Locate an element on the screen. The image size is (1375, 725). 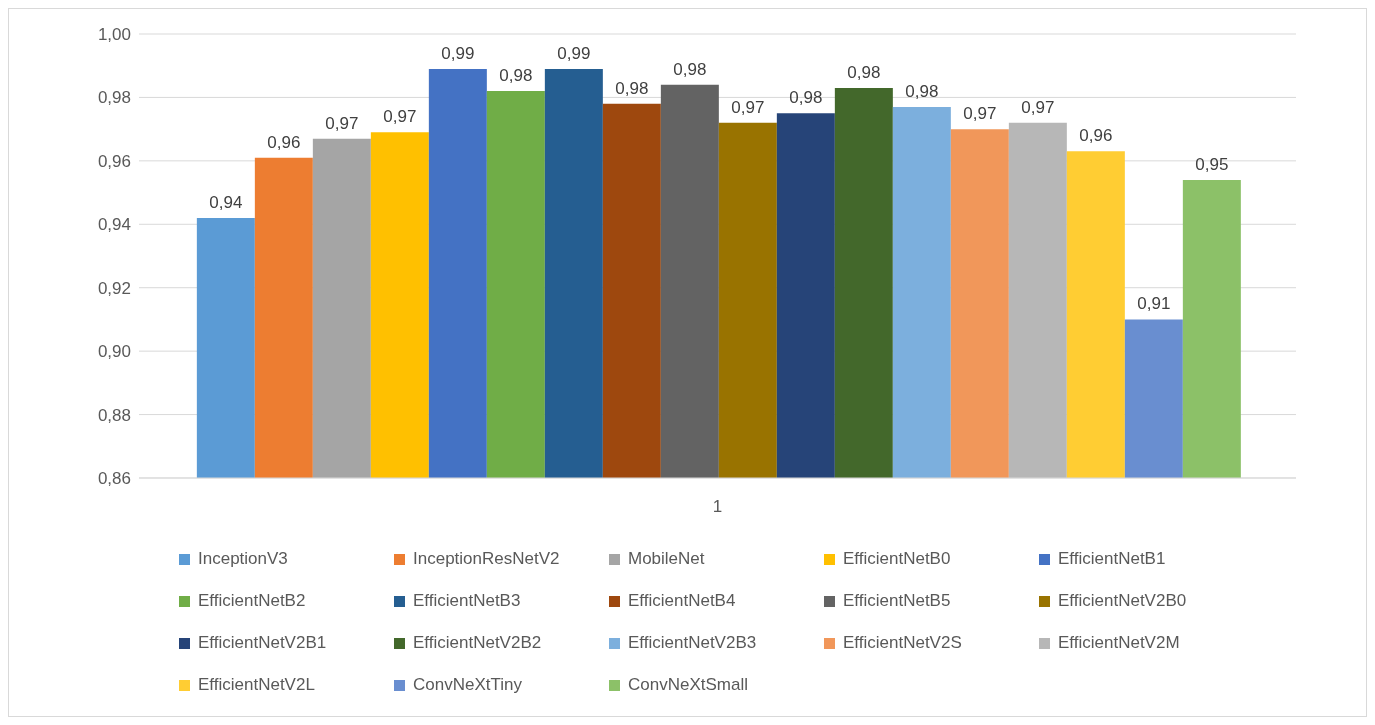
legend-label: EfficientNetV2S is located at coordinates (902, 643).